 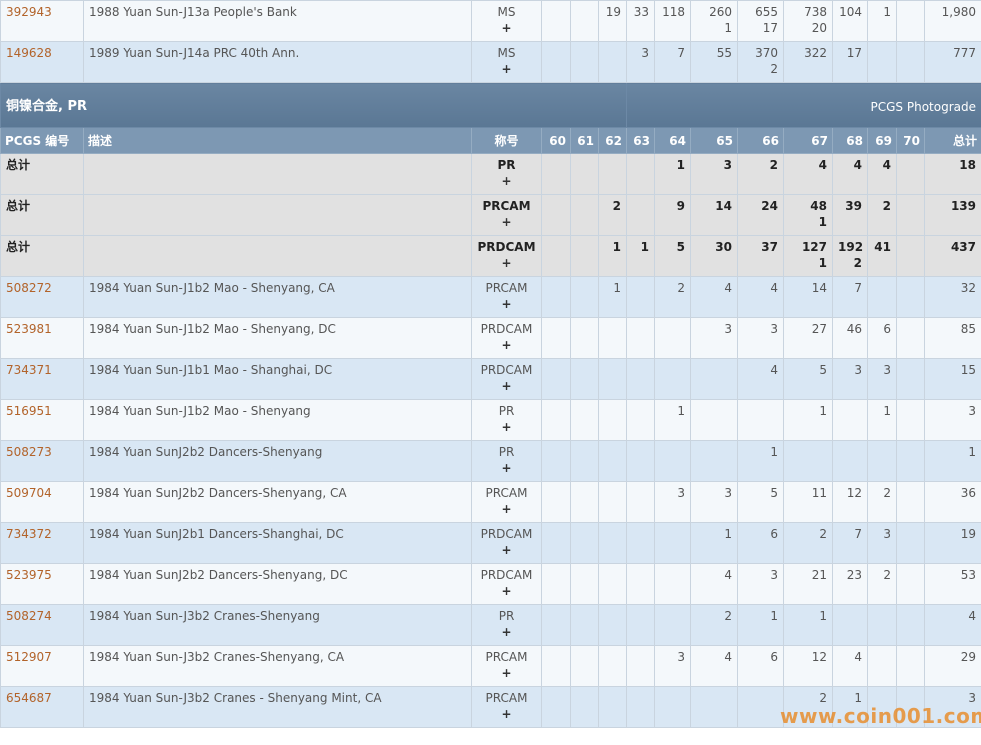 I want to click on id-cell: 512907, so click(x=42, y=666).